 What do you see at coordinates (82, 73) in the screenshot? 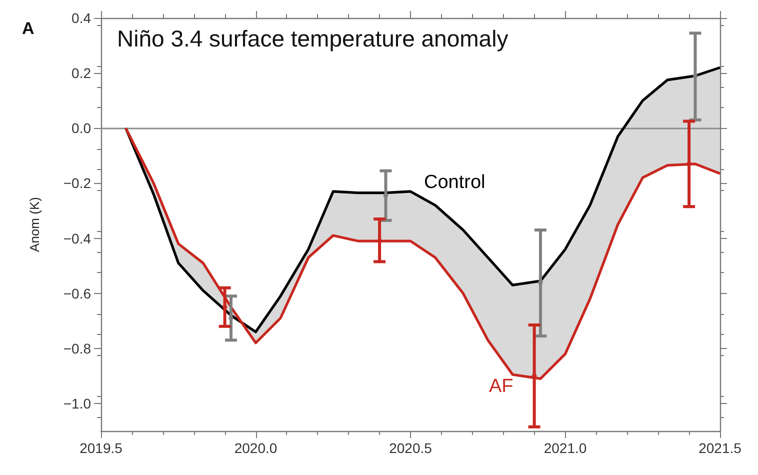
I see `y-tick-label: 0.2` at bounding box center [82, 73].